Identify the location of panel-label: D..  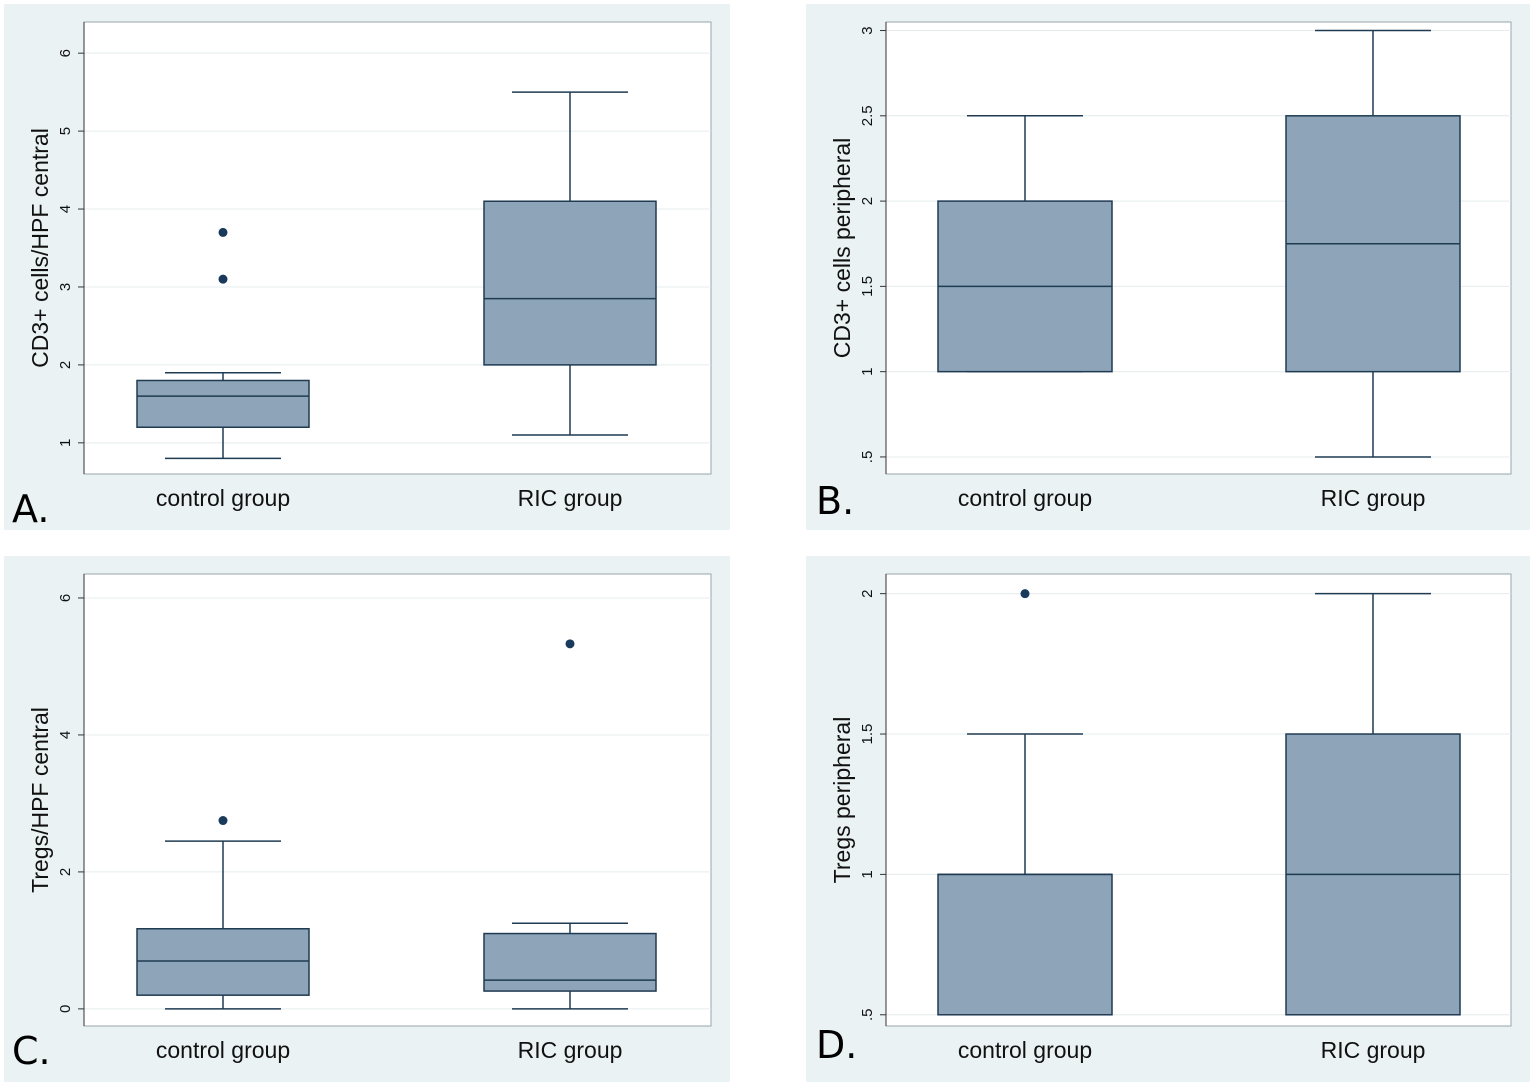
(837, 1045).